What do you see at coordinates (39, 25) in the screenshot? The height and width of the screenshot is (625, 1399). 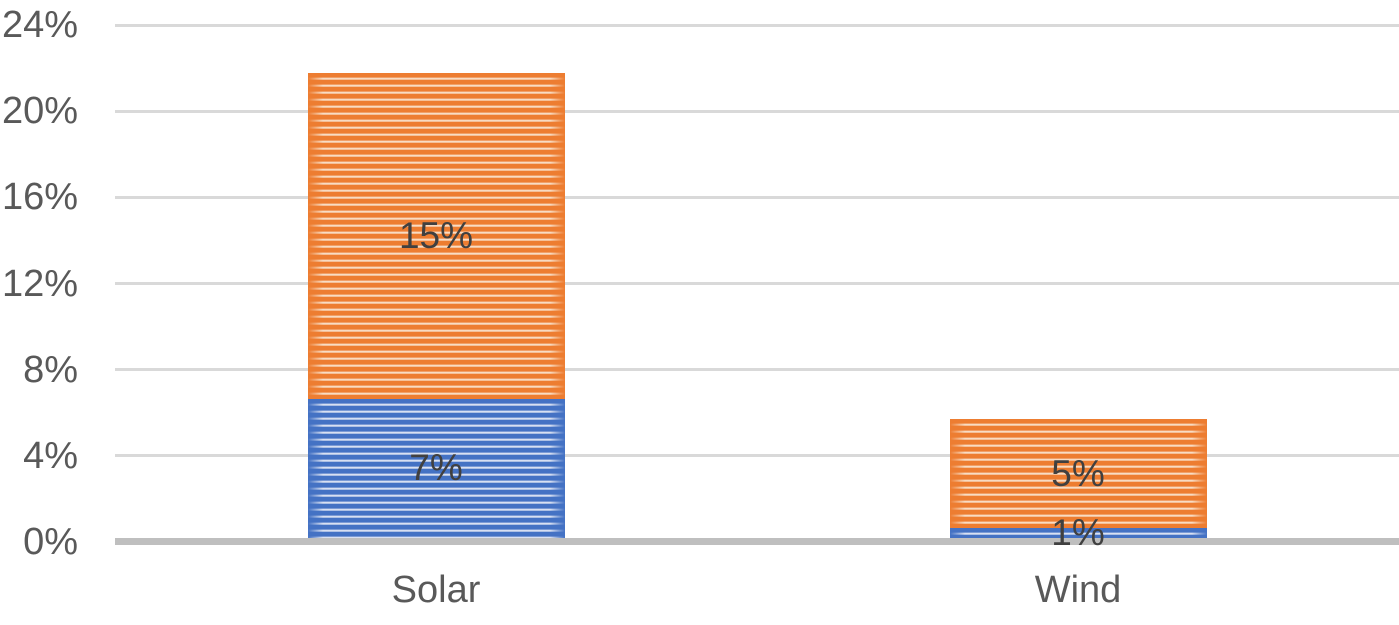 I see `y-tick-label: 24%` at bounding box center [39, 25].